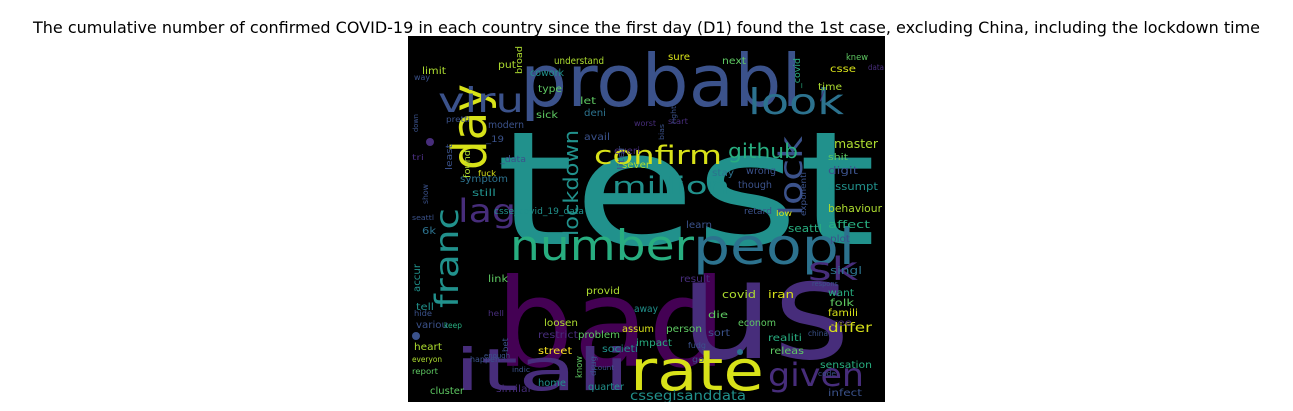 The image size is (1293, 411). I want to click on word-heart: heart, so click(428, 347).